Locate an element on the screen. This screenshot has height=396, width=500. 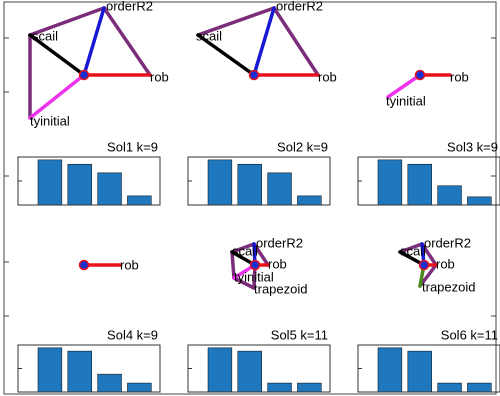
panel-title: Sol2 k=9 is located at coordinates (302, 146).